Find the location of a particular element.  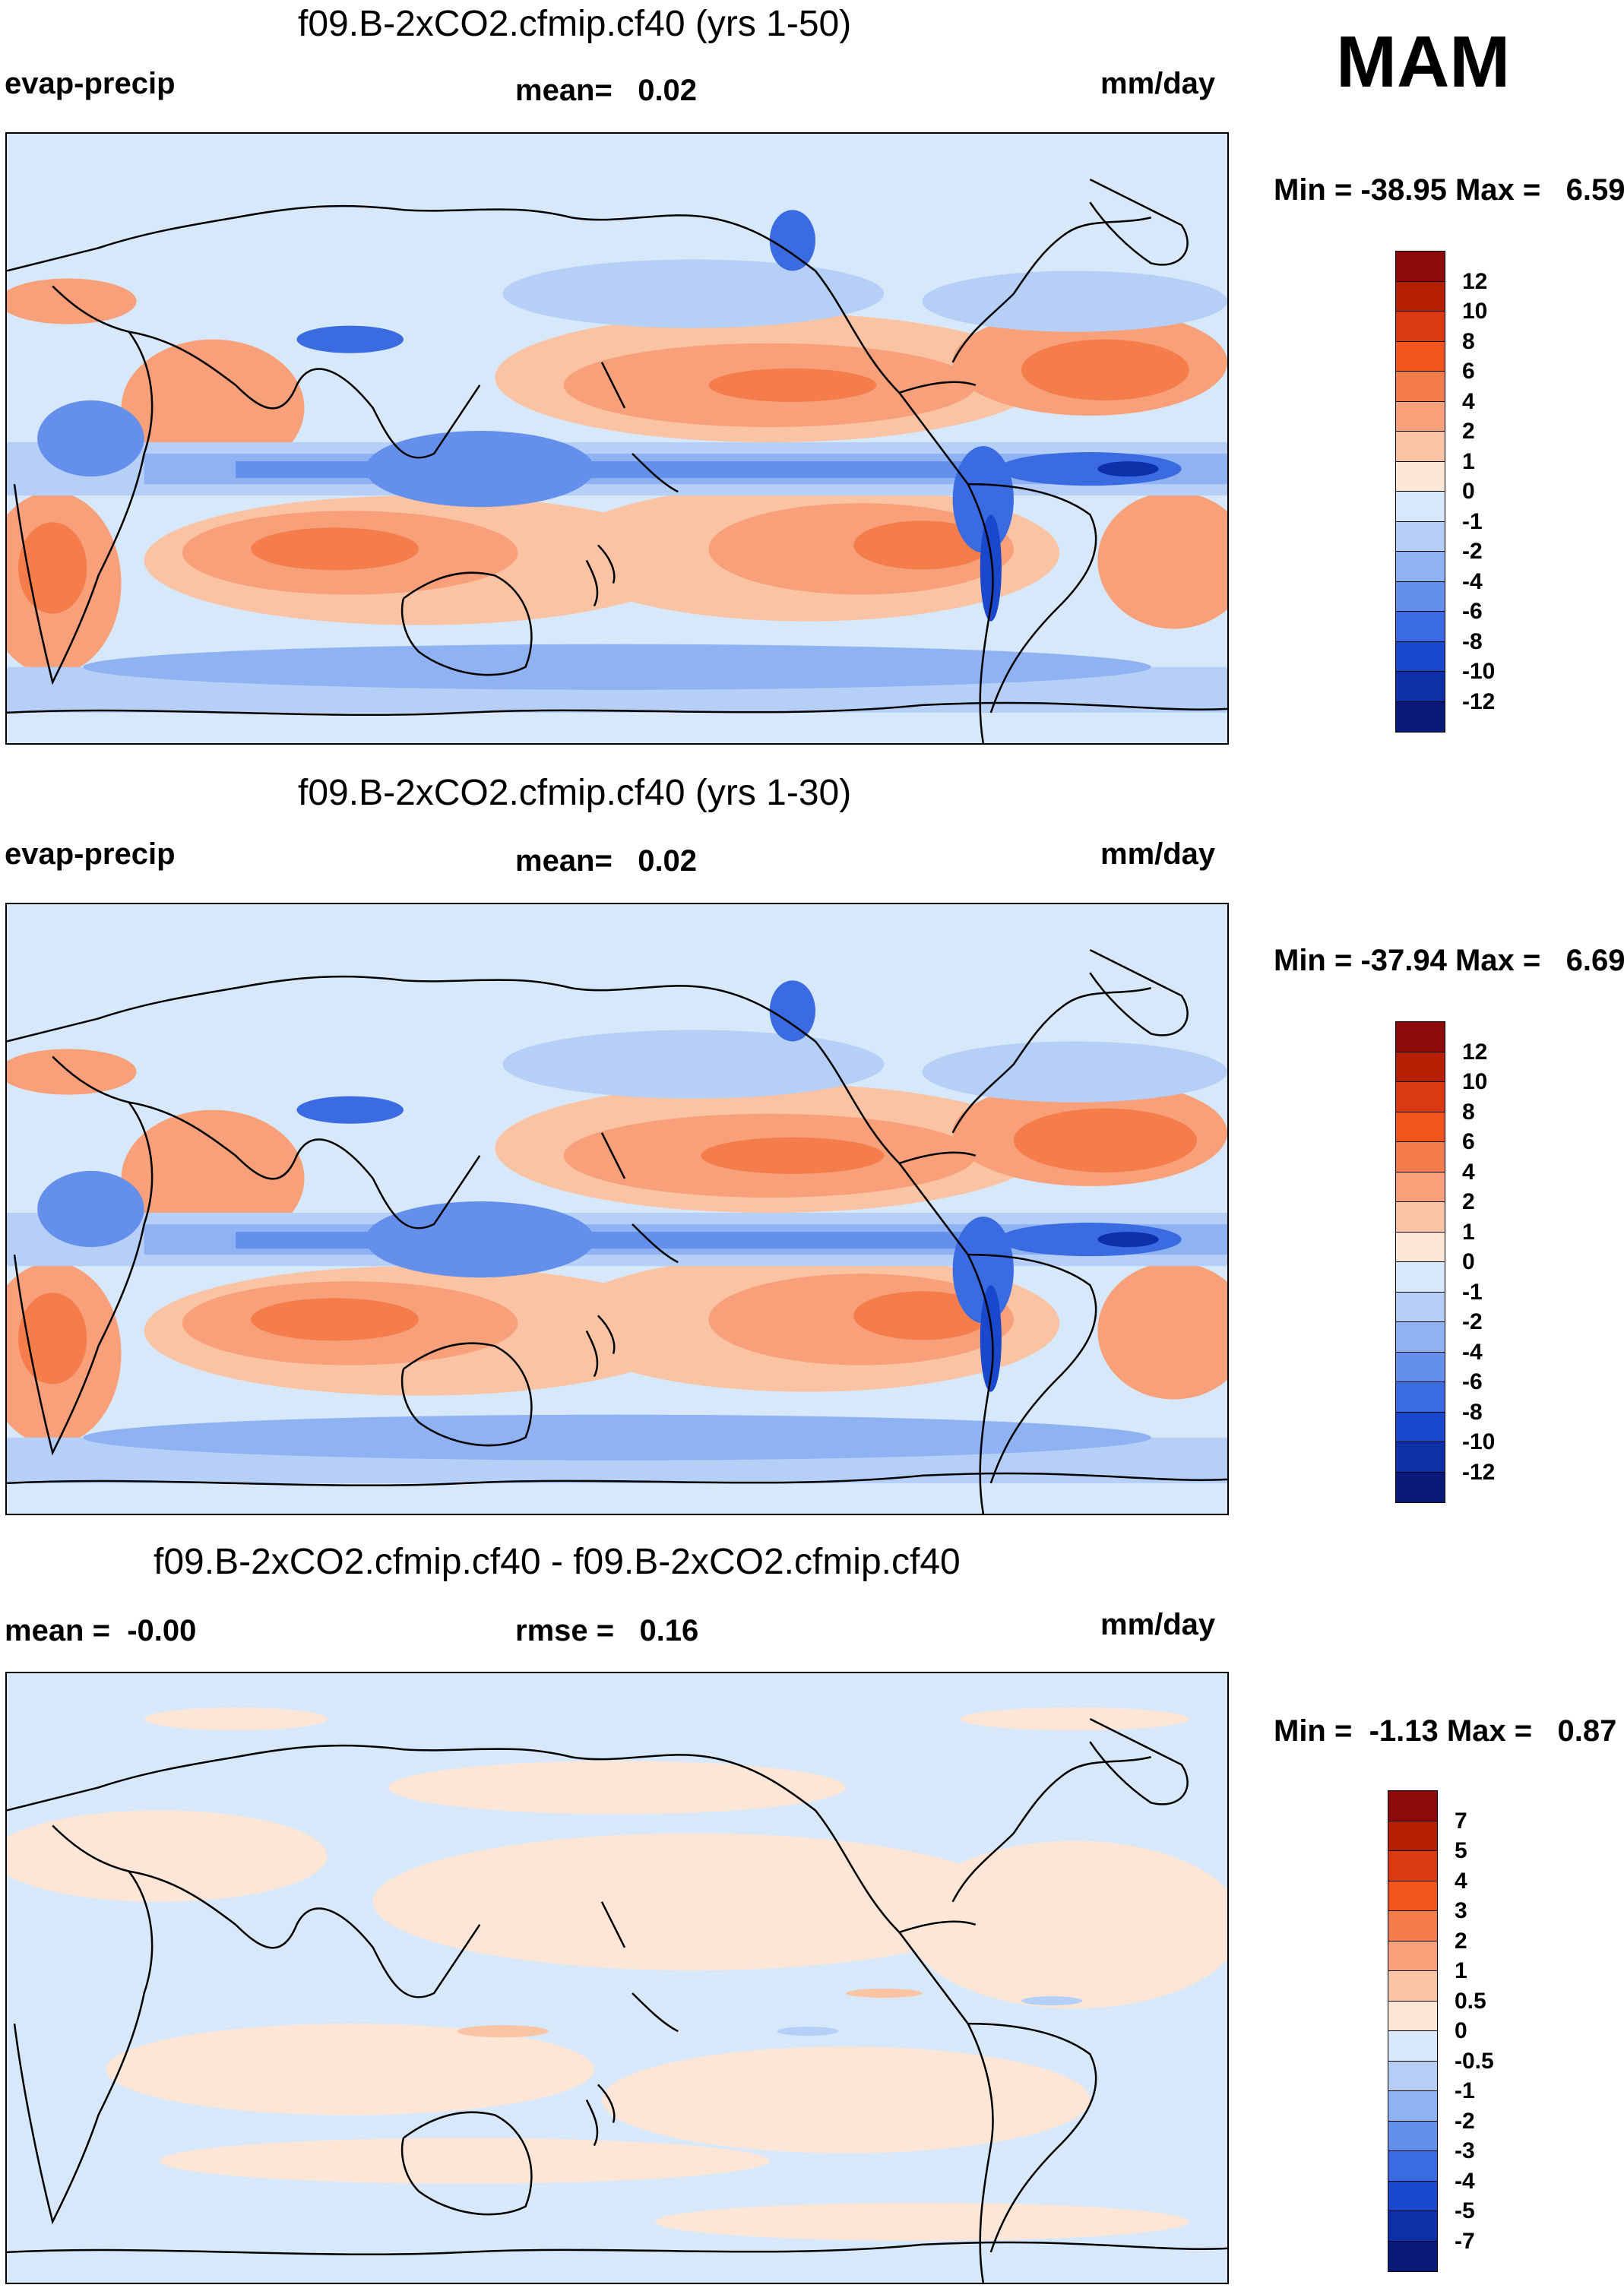

panel-1-mean-label: mean= 0.02 is located at coordinates (606, 90).